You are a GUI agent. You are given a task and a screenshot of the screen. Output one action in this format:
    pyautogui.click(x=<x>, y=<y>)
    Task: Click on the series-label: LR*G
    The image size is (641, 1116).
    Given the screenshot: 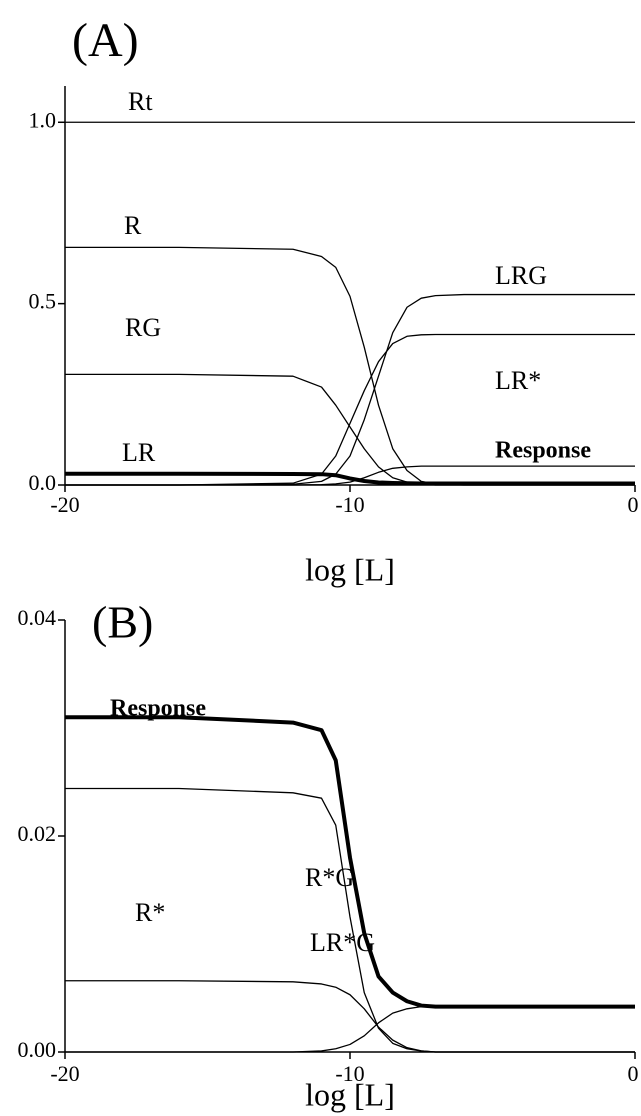 What is the action you would take?
    pyautogui.click(x=342, y=942)
    